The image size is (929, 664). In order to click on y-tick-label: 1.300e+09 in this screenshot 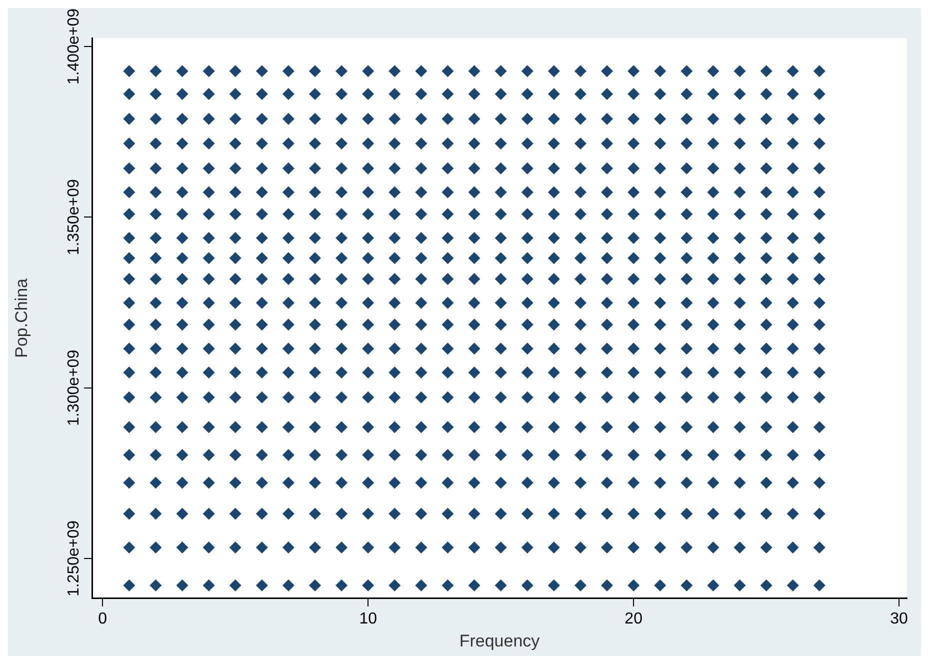, I will do `click(73, 388)`.